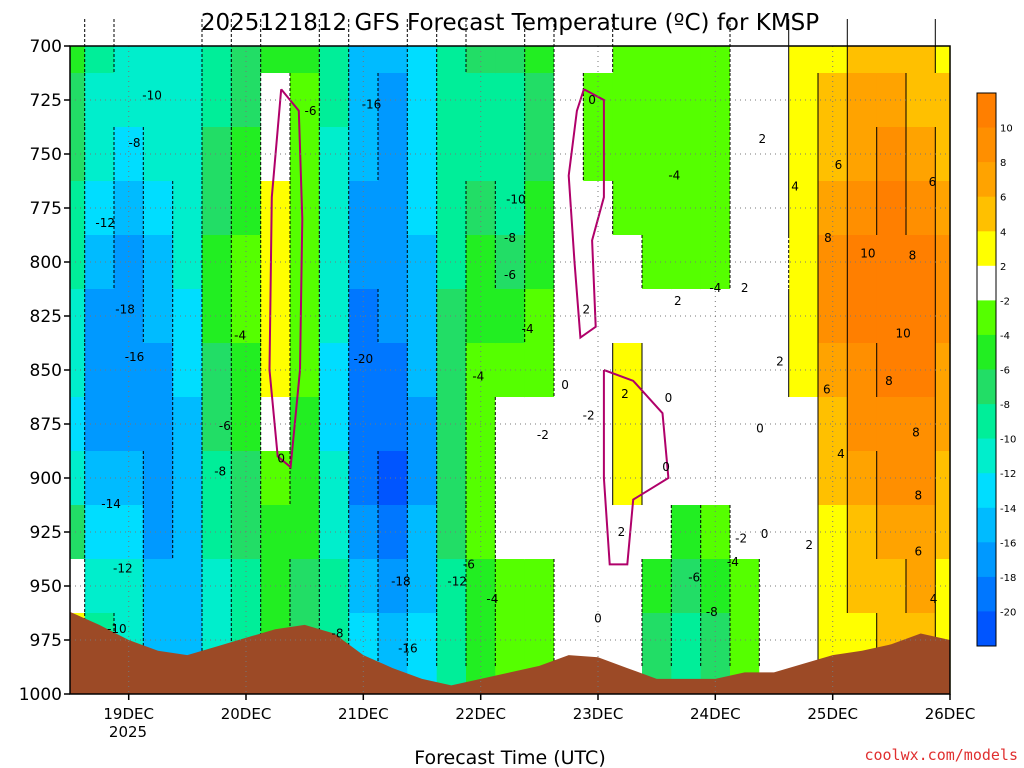 The height and width of the screenshot is (768, 1024). I want to click on contour-label: 10, so click(902, 333).